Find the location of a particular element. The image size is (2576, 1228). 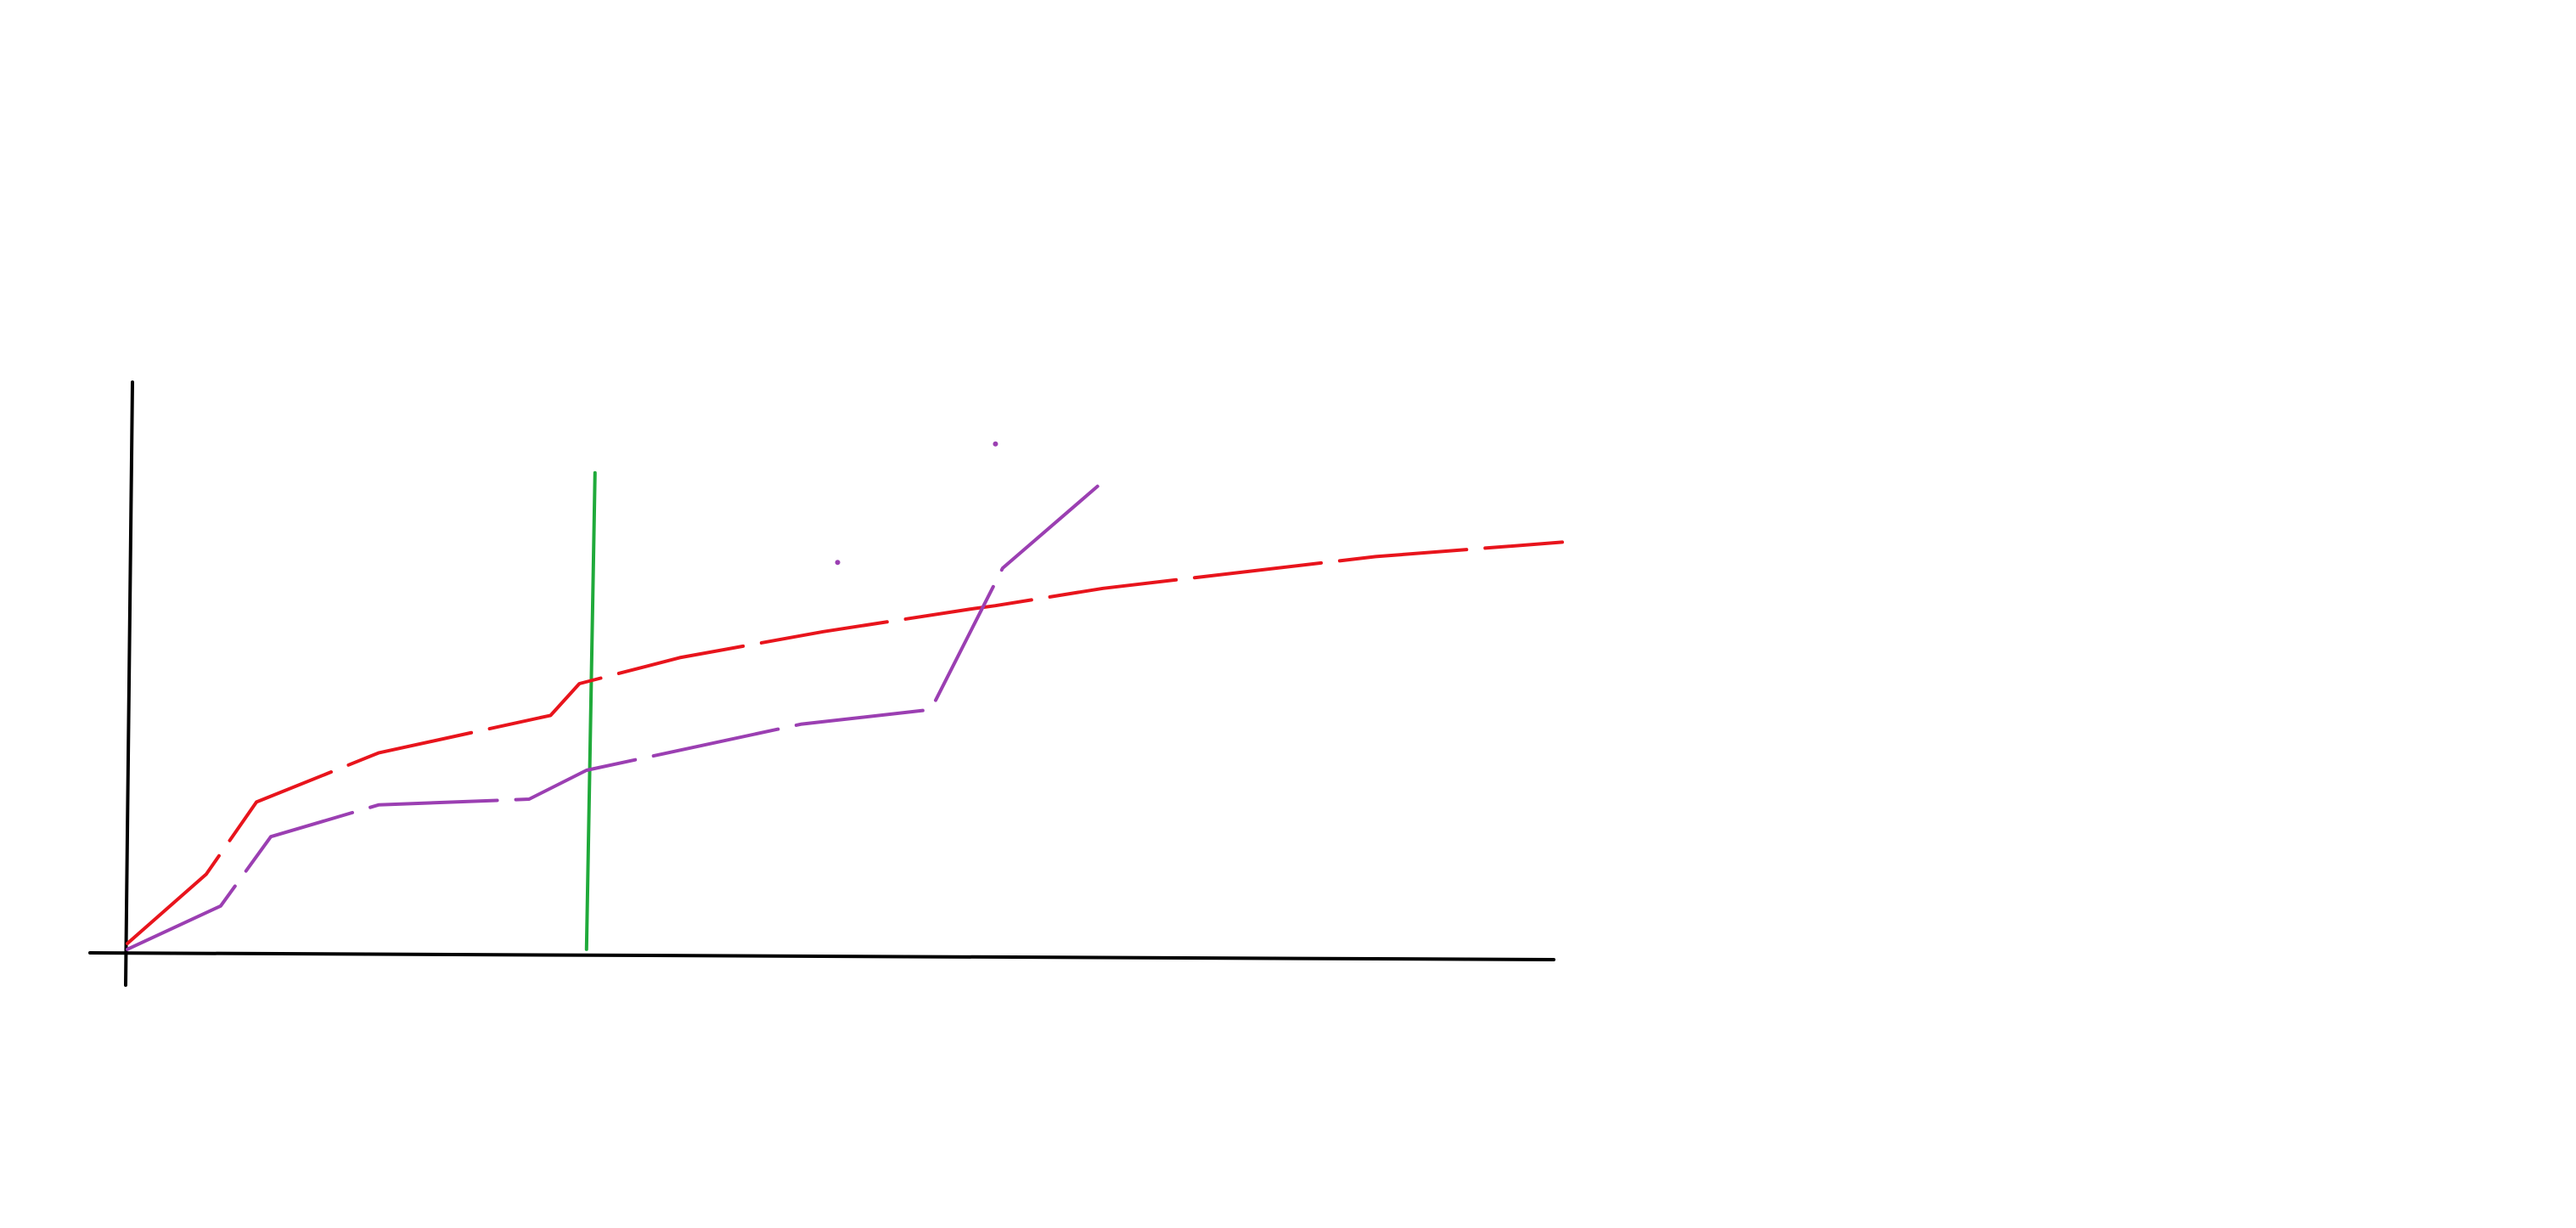

stray-markers is located at coordinates (916, 504).